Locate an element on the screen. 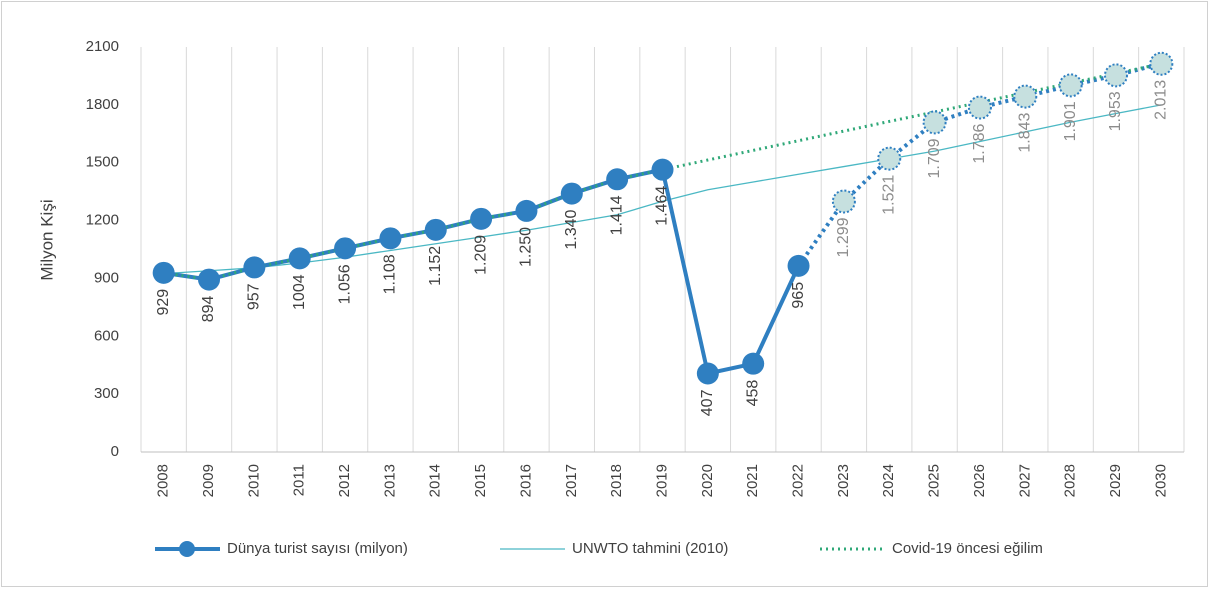 The image size is (1209, 593). y-tick-label: 1800 is located at coordinates (102, 104).